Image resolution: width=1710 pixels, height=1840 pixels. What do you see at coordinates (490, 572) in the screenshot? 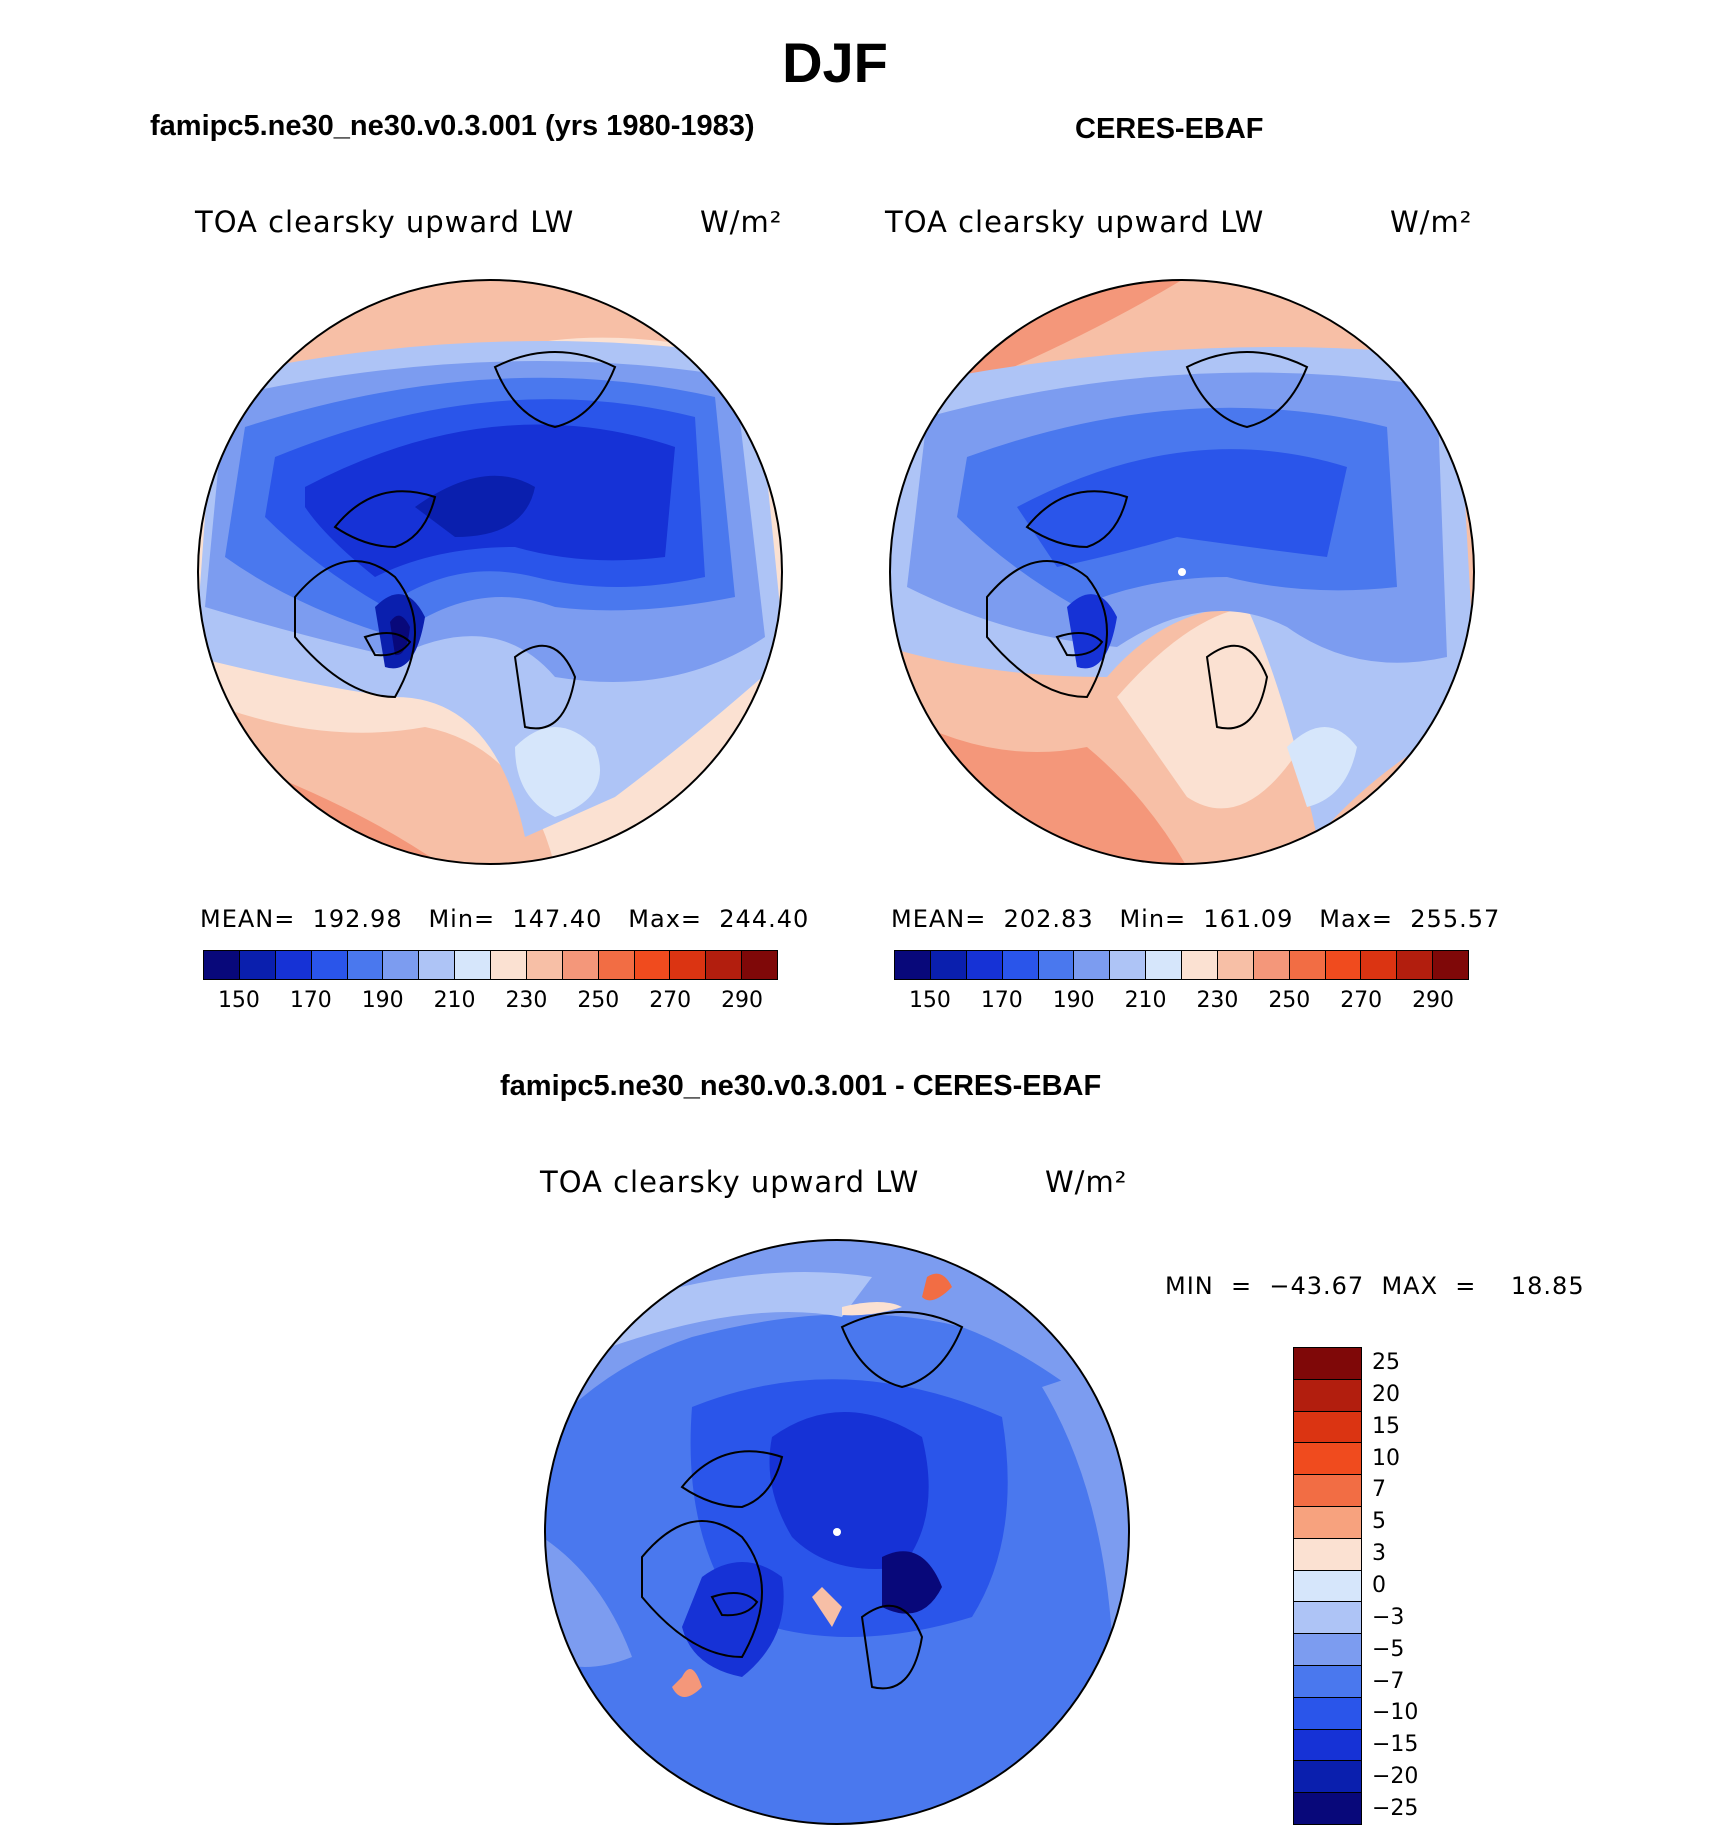
I see `left-polar-map` at bounding box center [490, 572].